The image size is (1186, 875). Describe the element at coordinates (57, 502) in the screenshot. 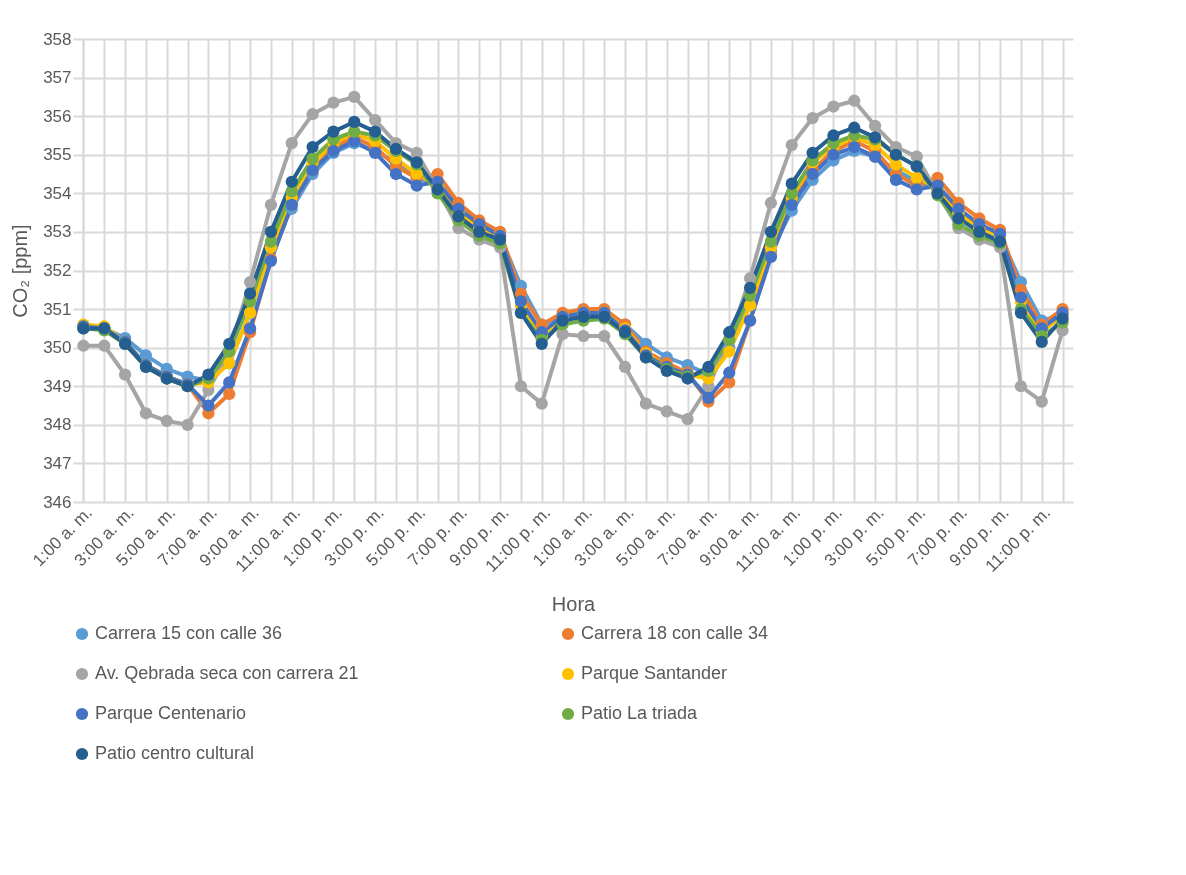

I see `y-tick-label: 346` at that location.